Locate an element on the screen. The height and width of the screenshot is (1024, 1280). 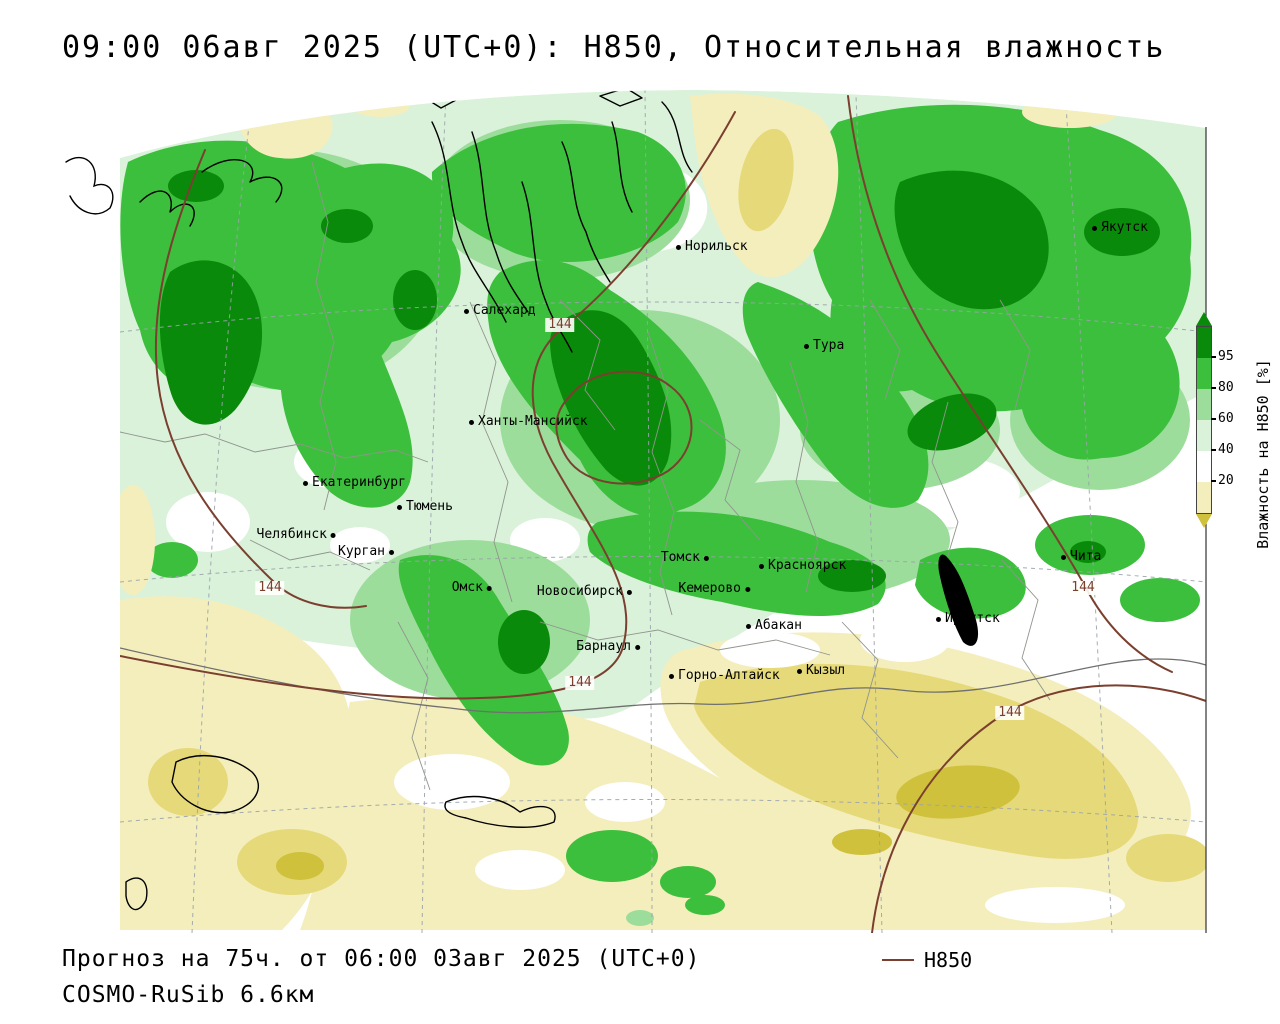
city-label: Чита is located at coordinates (1086, 556).